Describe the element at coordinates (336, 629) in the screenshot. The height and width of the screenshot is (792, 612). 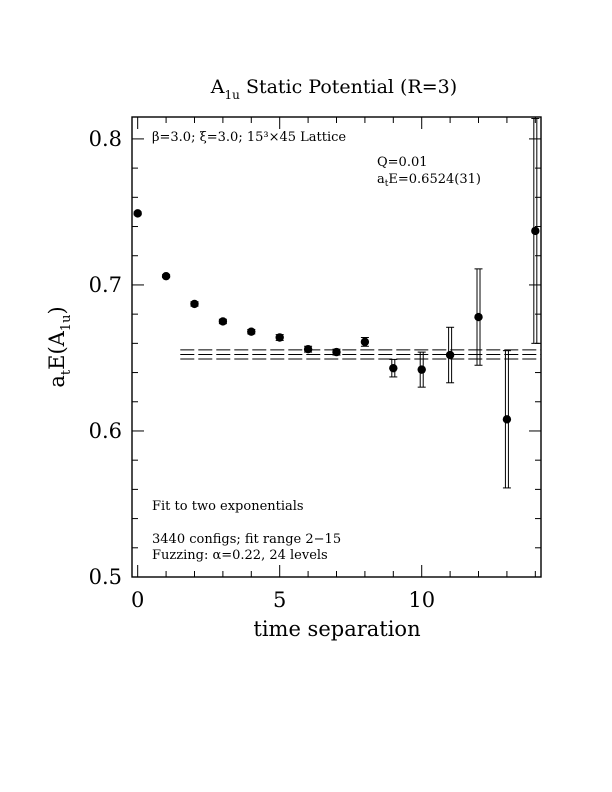
I see `x-axis-title: time separation` at that location.